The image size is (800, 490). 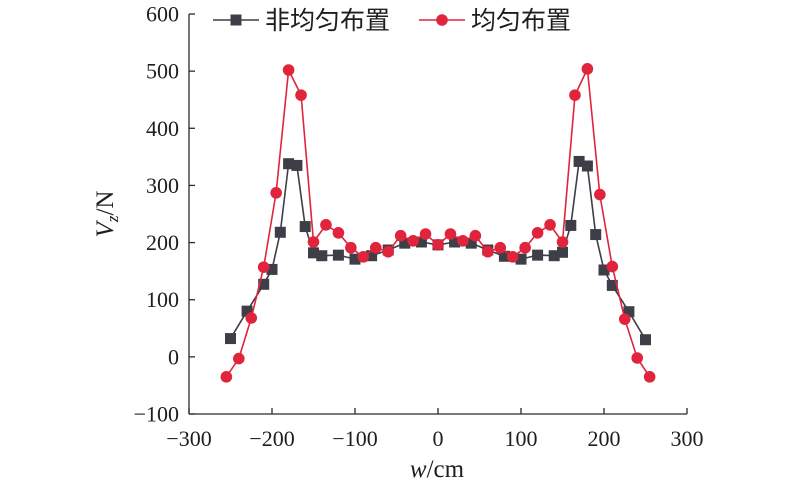 I want to click on y-axis-subscript: z, so click(x=112, y=219).